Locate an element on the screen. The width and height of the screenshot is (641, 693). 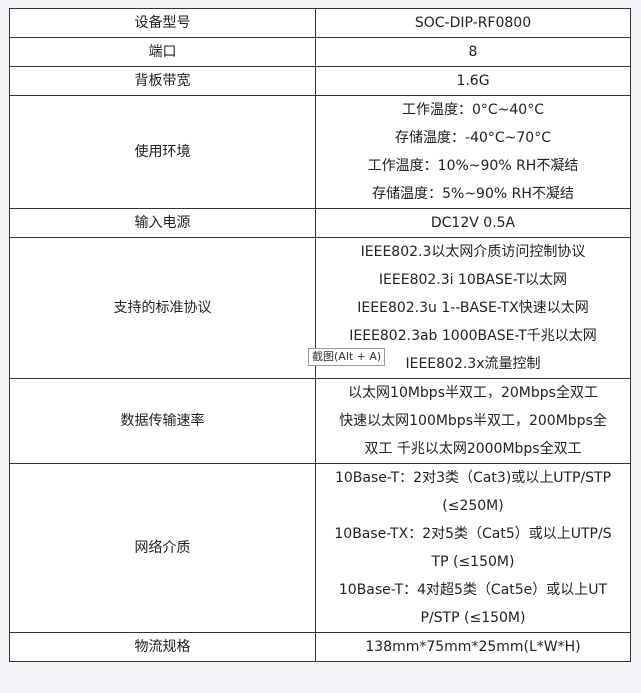
value-line: IEEE802.3u 1--BASE-TX快速以太网 is located at coordinates (473, 308).